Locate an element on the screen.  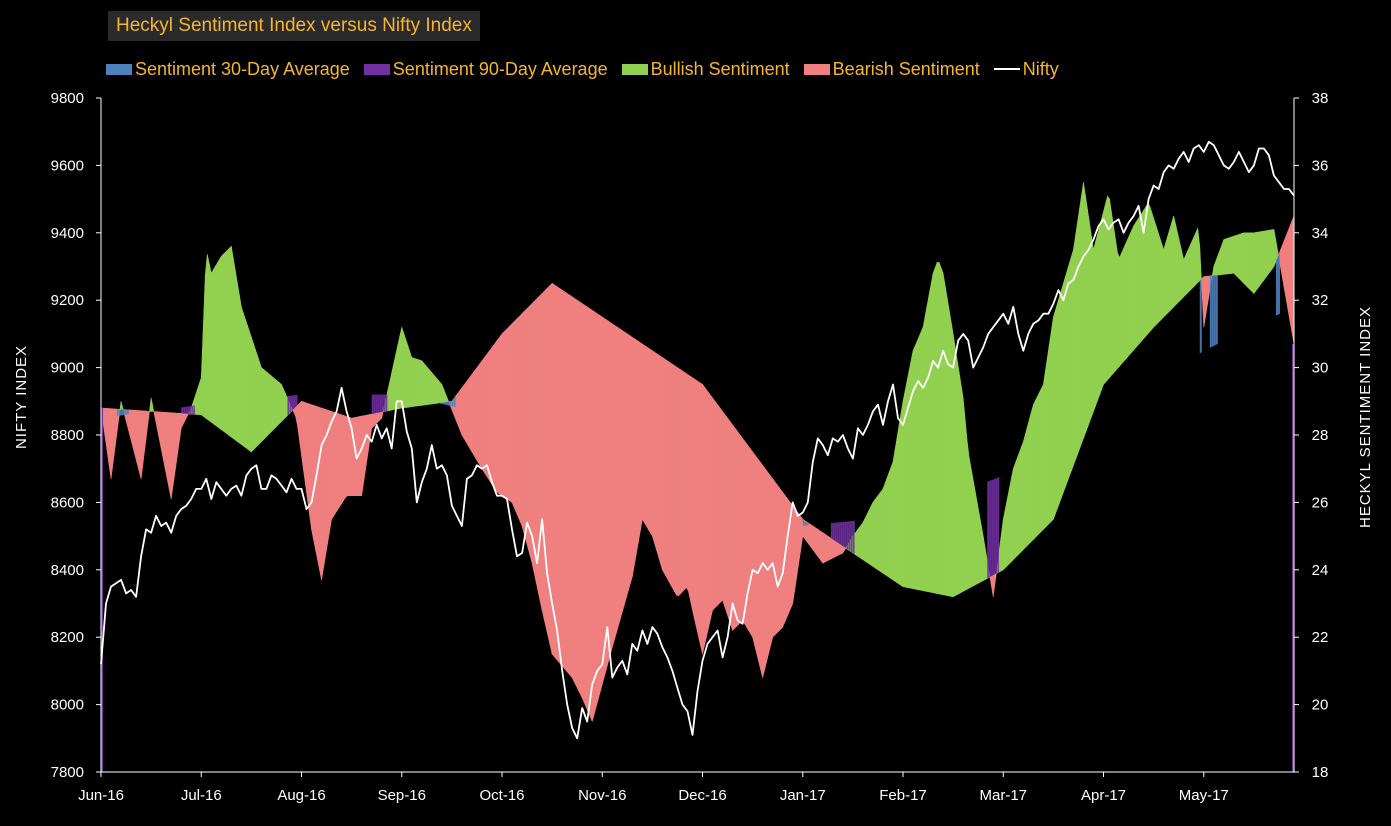
y-right-tick-label: 26 is located at coordinates (1320, 502).